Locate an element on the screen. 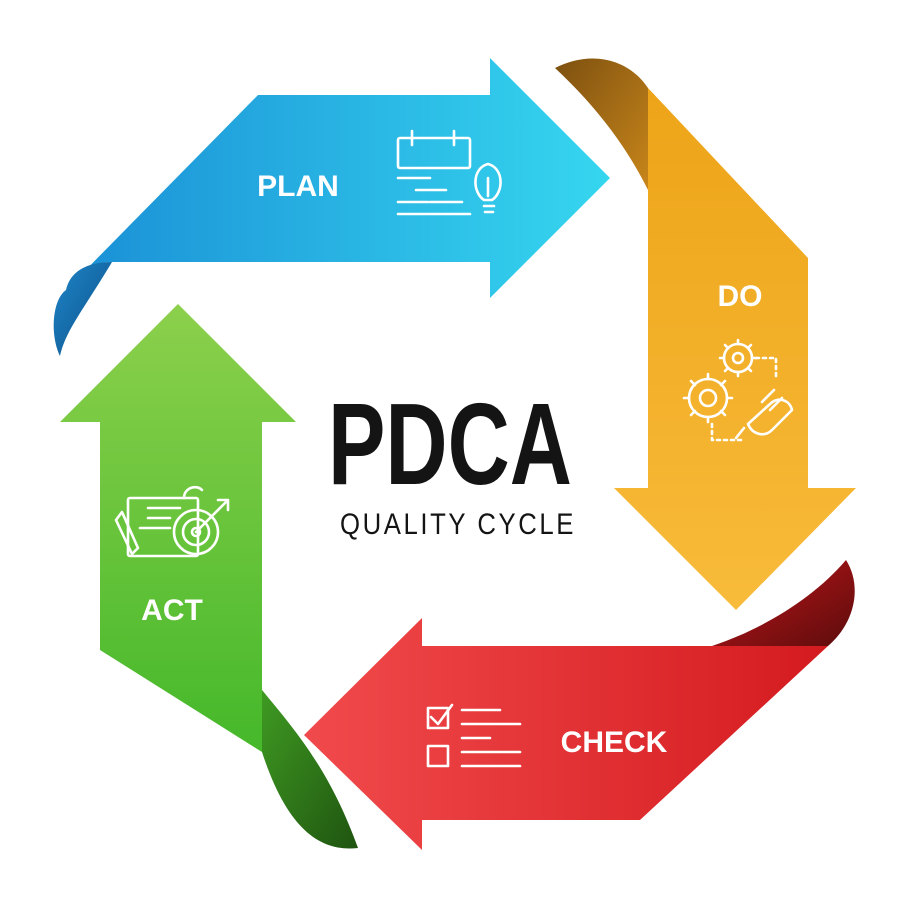 This screenshot has height=905, width=905. do-arrow-curl is located at coordinates (601, 124).